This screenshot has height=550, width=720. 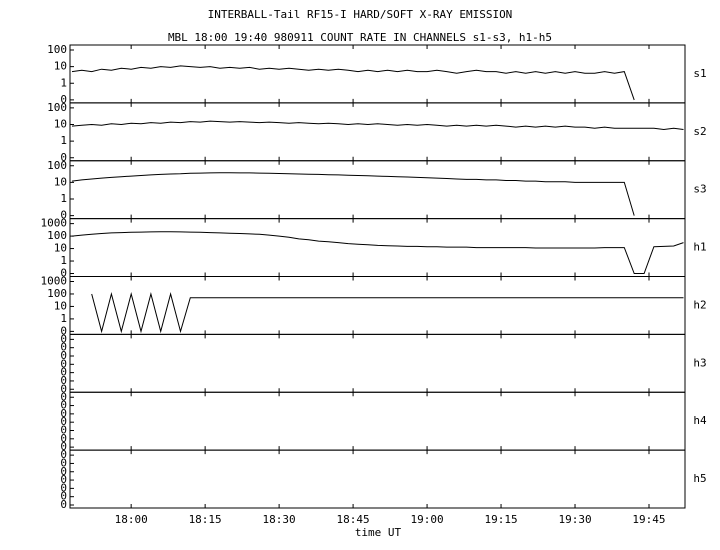 What do you see at coordinates (353, 519) in the screenshot?
I see `x-tick-label: 18:45` at bounding box center [353, 519].